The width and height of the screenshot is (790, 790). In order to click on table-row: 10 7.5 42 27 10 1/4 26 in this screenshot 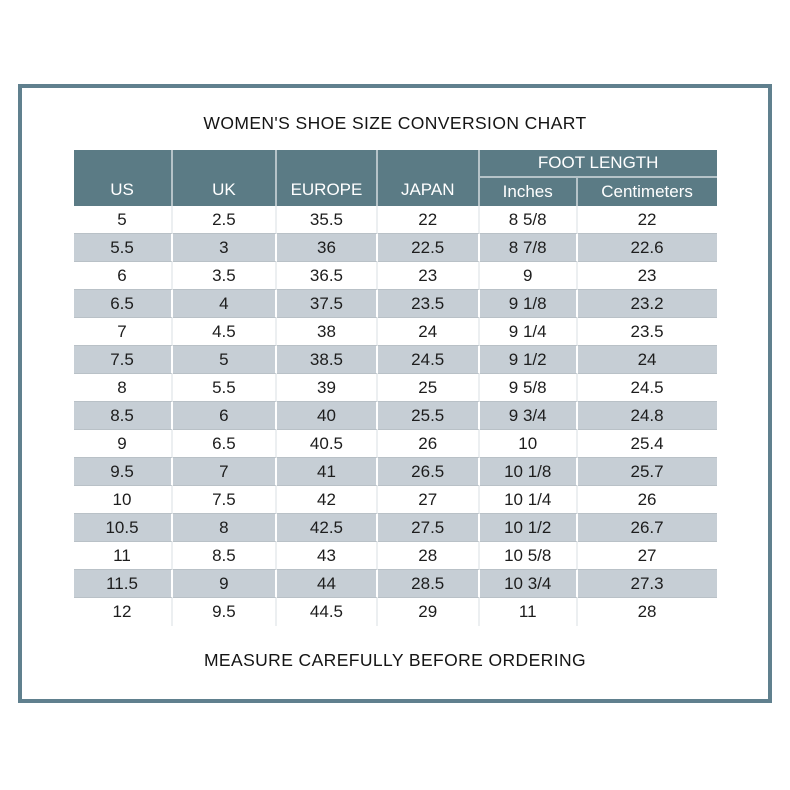, I will do `click(395, 500)`.